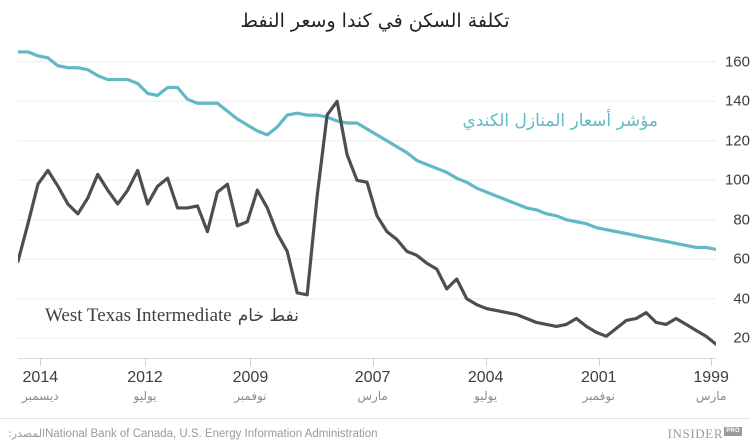 This screenshot has width=750, height=448. I want to click on chart-title: تكلفة السكن في كندا وسعر النفط, so click(375, 21).